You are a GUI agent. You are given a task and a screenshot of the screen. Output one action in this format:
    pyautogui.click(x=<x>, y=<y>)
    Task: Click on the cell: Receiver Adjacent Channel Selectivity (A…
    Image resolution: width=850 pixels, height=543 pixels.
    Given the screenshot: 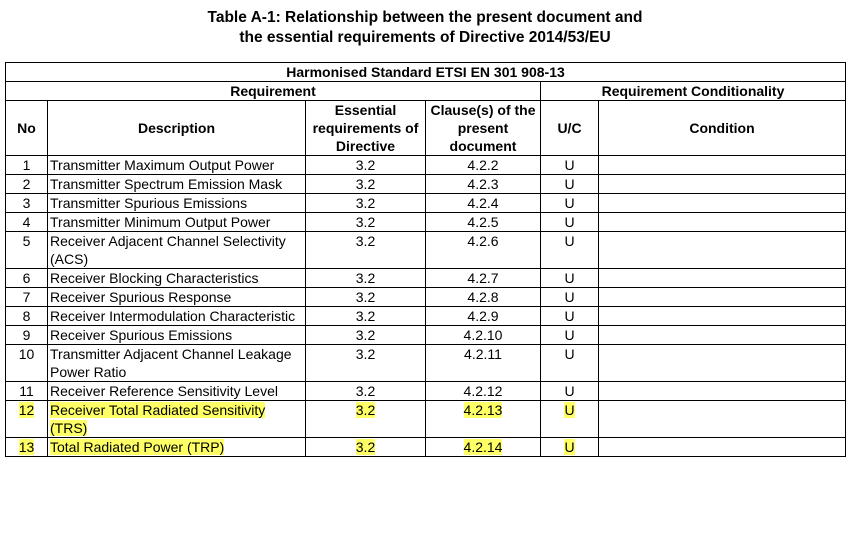 What is the action you would take?
    pyautogui.click(x=176, y=250)
    